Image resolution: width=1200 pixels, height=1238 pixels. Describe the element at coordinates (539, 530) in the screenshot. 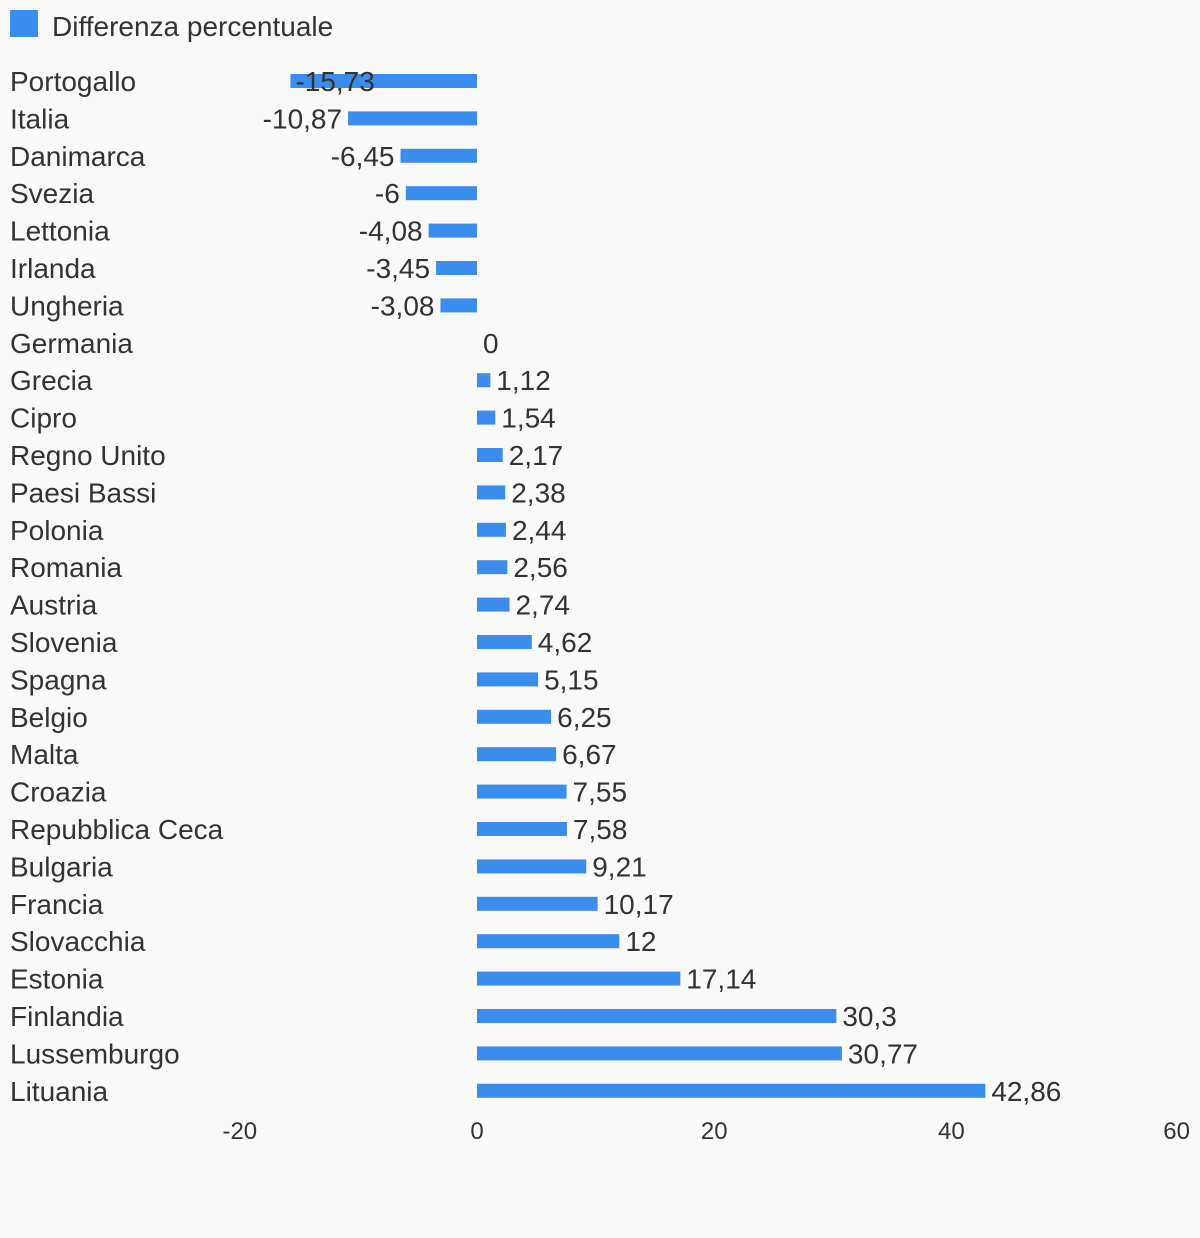

I see `data-label: 2,44` at that location.